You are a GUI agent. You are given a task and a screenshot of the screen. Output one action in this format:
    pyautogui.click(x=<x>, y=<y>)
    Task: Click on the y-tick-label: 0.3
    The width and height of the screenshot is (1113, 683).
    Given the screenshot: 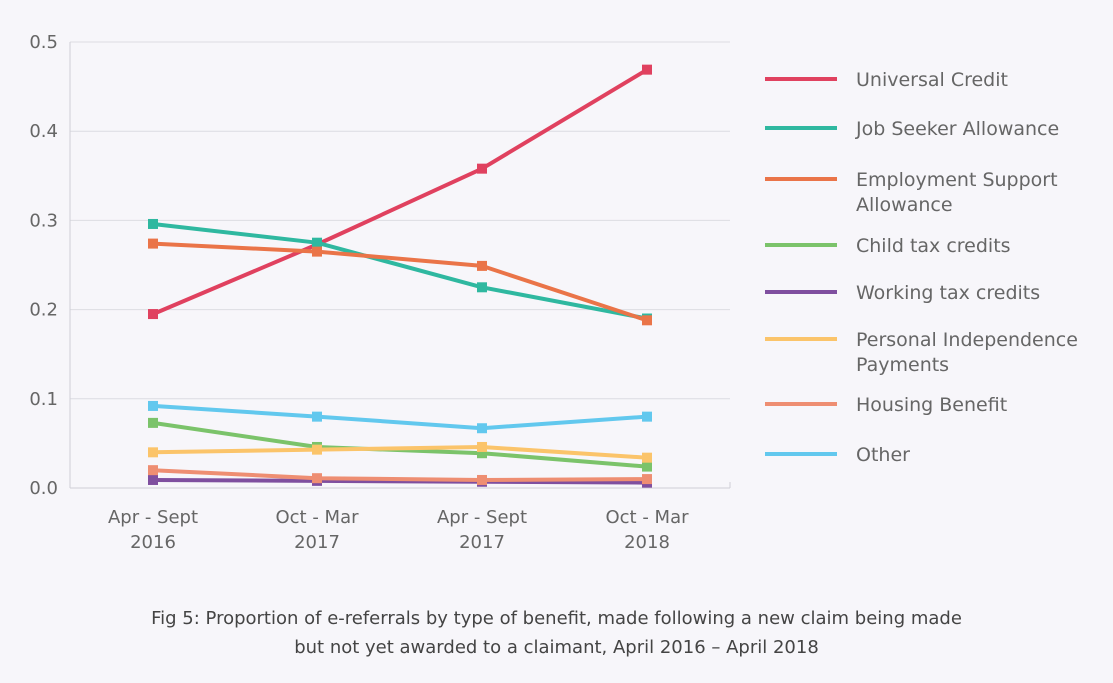 What is the action you would take?
    pyautogui.click(x=43, y=220)
    